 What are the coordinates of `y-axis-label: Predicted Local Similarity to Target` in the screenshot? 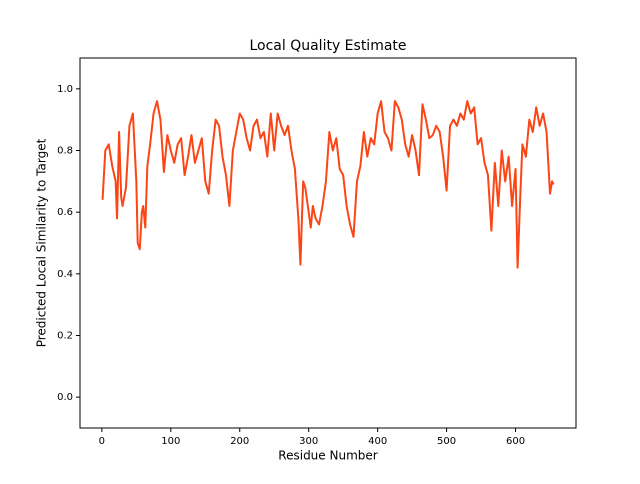 It's located at (42, 242).